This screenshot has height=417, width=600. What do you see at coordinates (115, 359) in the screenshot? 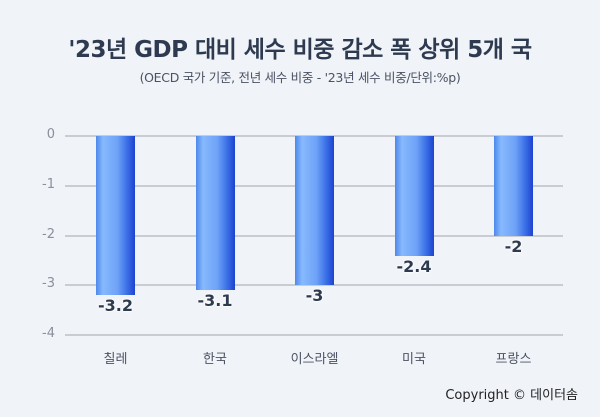
I see `x-axis-category-label: 칠레` at bounding box center [115, 359].